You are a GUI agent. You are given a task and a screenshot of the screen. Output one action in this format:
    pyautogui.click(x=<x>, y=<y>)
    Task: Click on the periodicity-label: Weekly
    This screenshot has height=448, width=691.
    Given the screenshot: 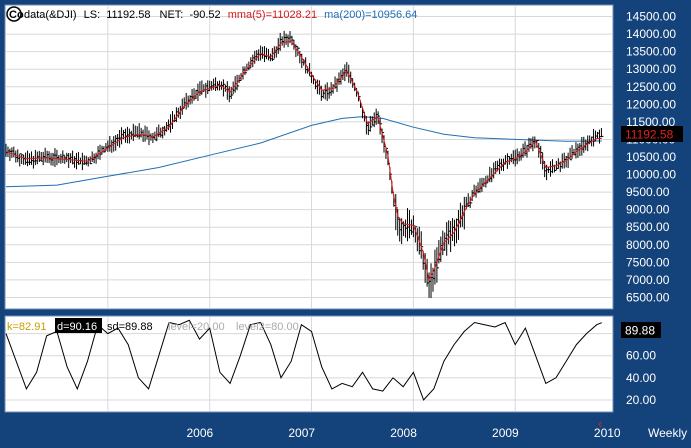 What is the action you would take?
    pyautogui.click(x=667, y=433)
    